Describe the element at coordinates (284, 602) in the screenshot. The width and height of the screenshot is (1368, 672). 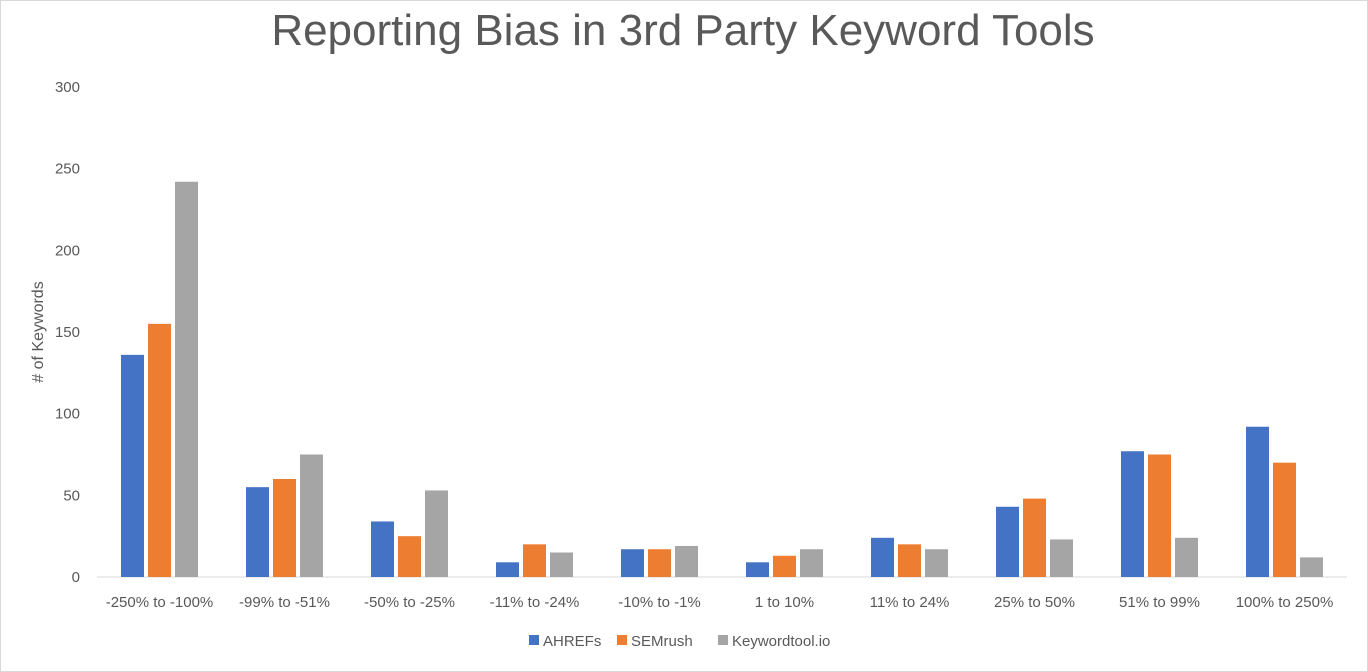
I see `x-tick-label: -99% to -51%` at that location.